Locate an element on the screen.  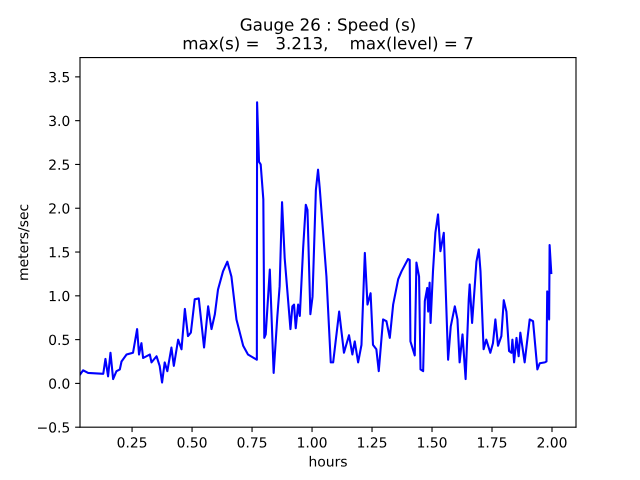
x-tick-label: 1.25 is located at coordinates (372, 442).